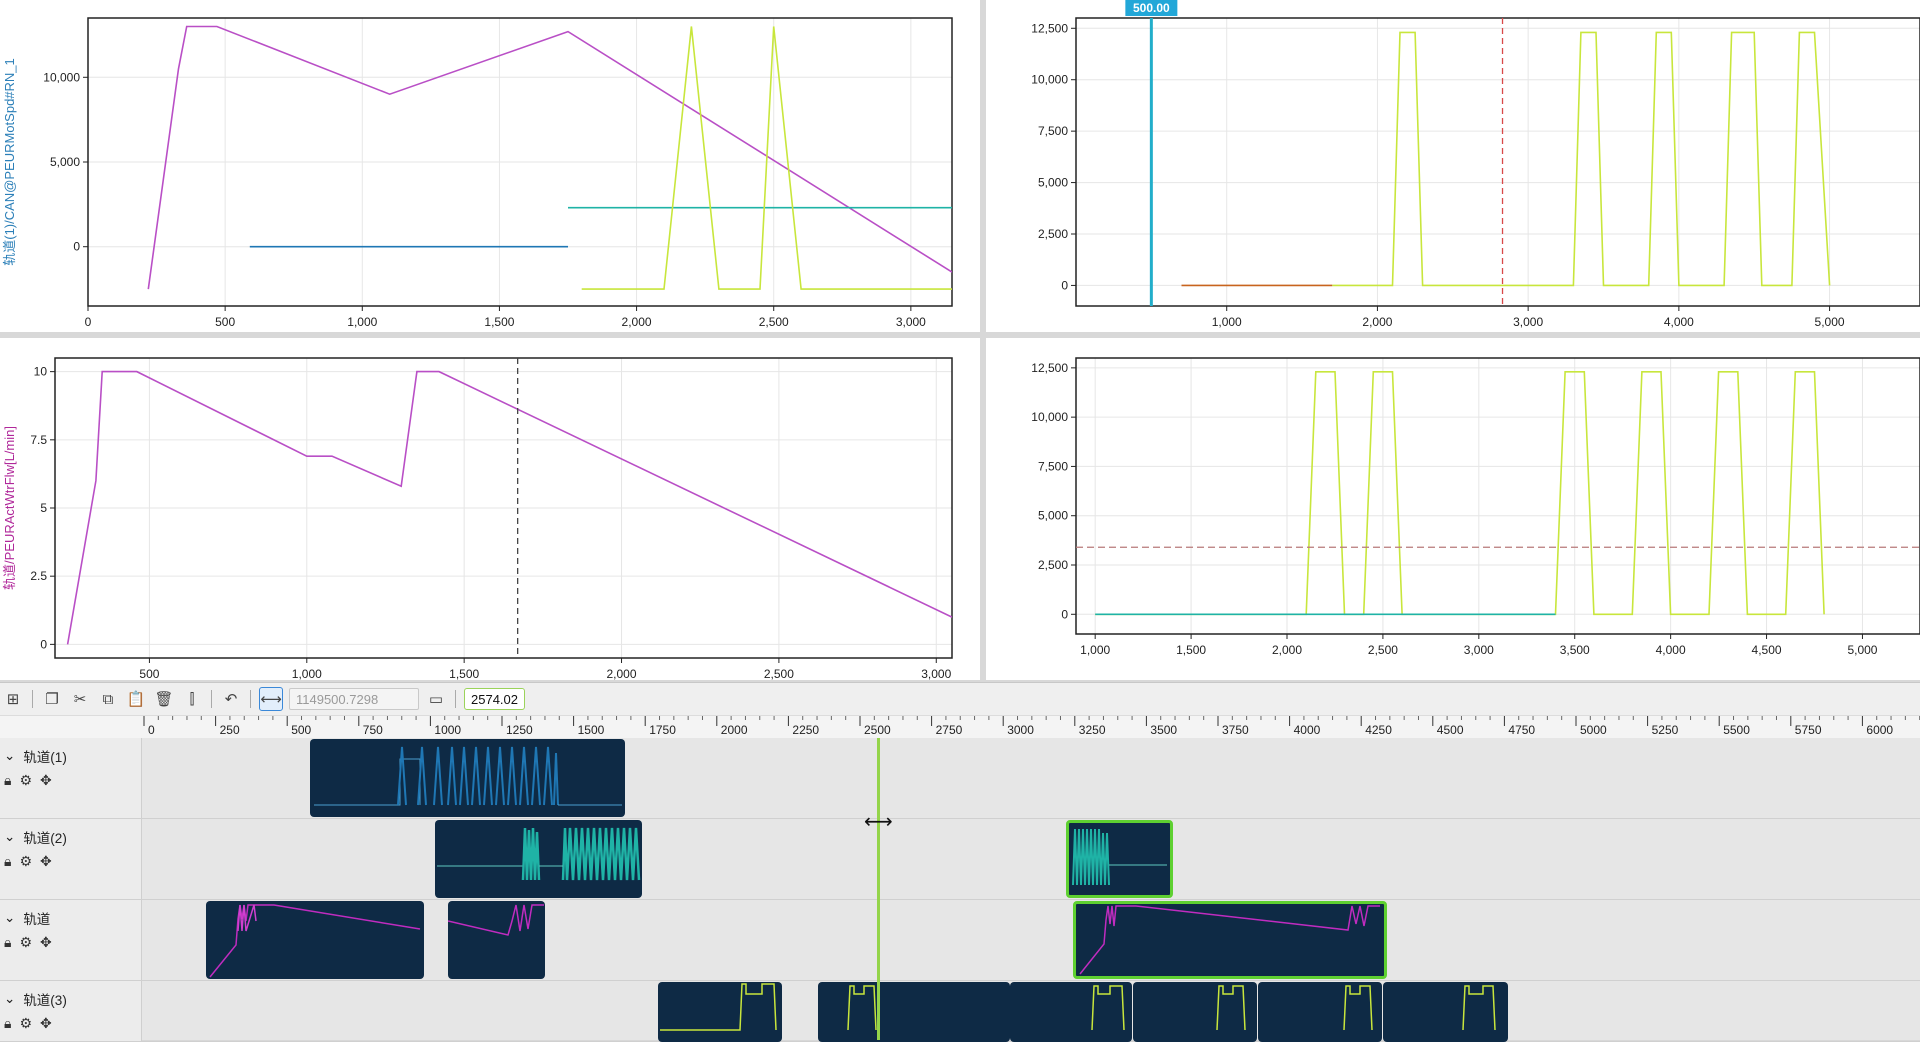 The image size is (1920, 1042). What do you see at coordinates (1053, 131) in the screenshot?
I see `y-tick-label: 7,500` at bounding box center [1053, 131].